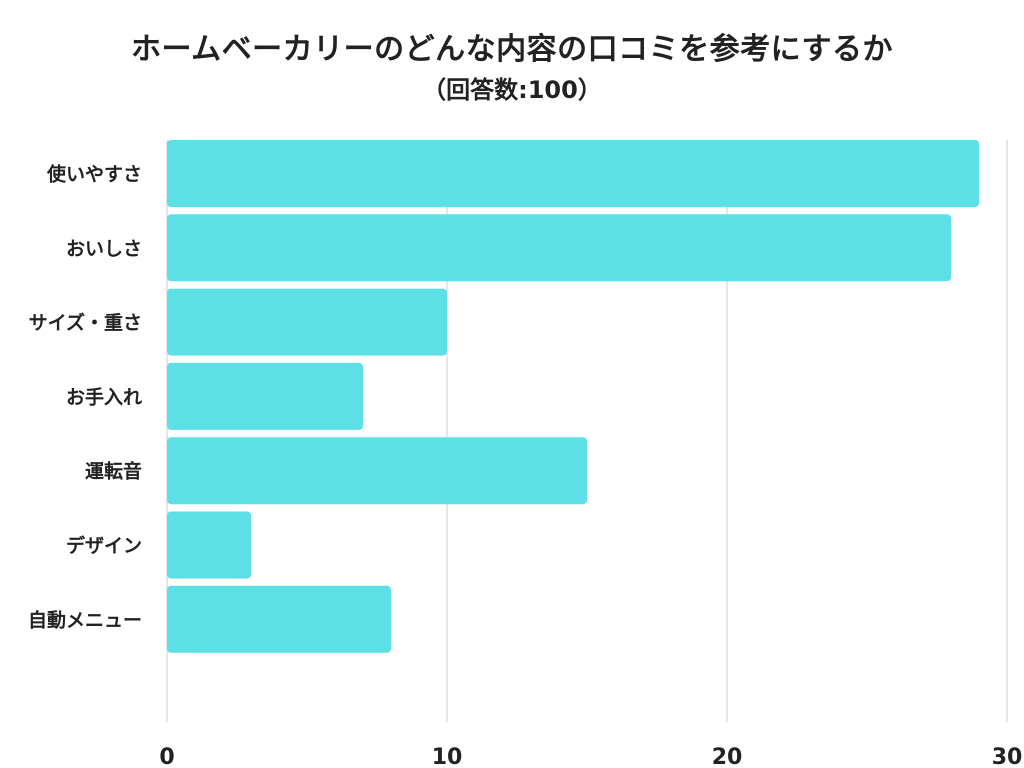  What do you see at coordinates (104, 396) in the screenshot?
I see `category-label: お手入れ` at bounding box center [104, 396].